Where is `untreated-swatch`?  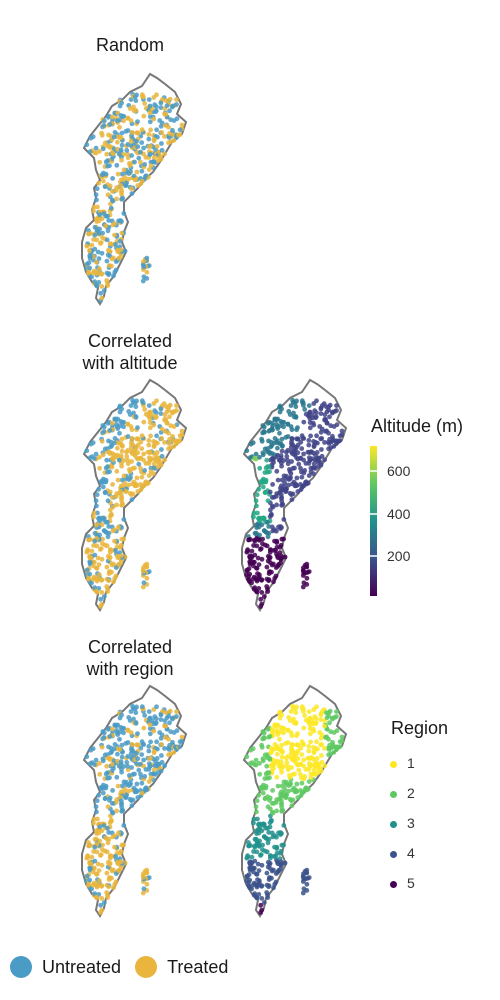
untreated-swatch is located at coordinates (21, 967).